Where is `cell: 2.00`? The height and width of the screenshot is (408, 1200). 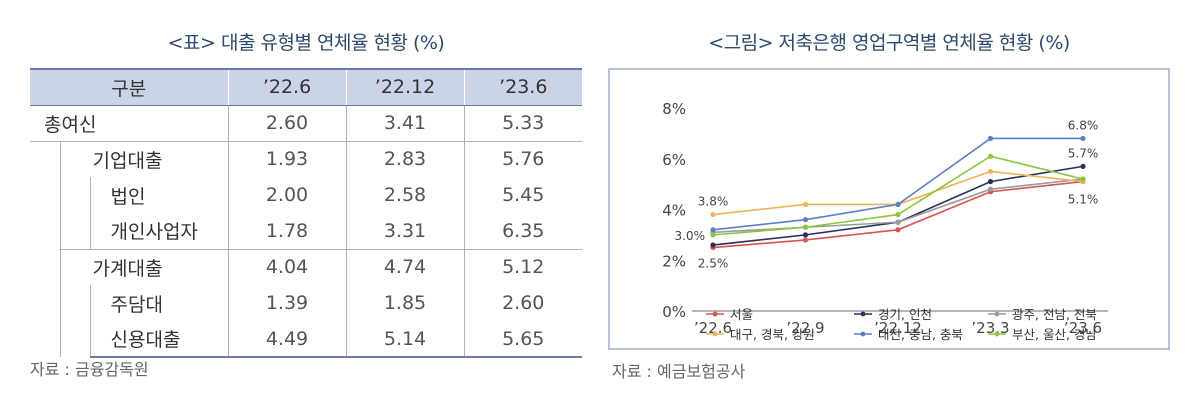 cell: 2.00 is located at coordinates (286, 195).